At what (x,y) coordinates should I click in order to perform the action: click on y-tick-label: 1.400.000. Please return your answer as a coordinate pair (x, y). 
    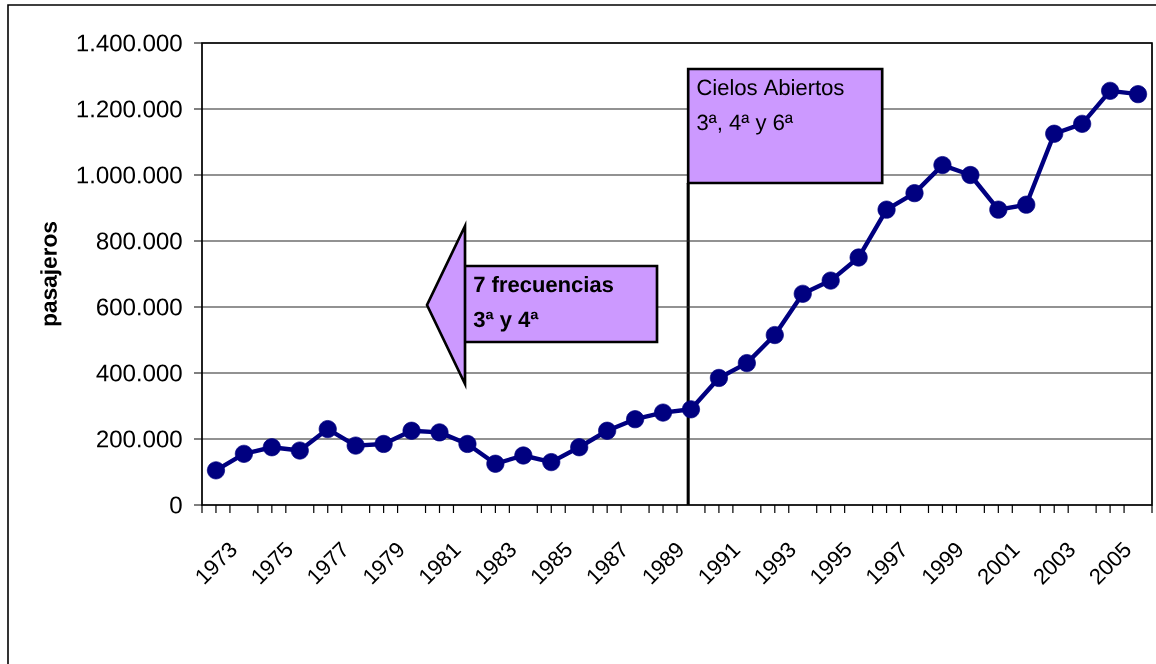
    Looking at the image, I should click on (129, 43).